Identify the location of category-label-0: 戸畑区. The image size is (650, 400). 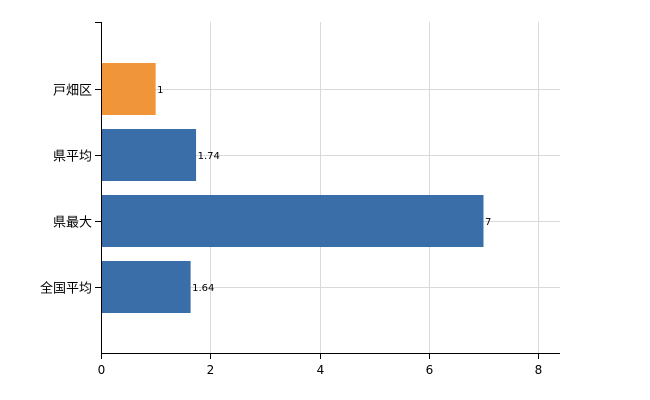
(72, 91).